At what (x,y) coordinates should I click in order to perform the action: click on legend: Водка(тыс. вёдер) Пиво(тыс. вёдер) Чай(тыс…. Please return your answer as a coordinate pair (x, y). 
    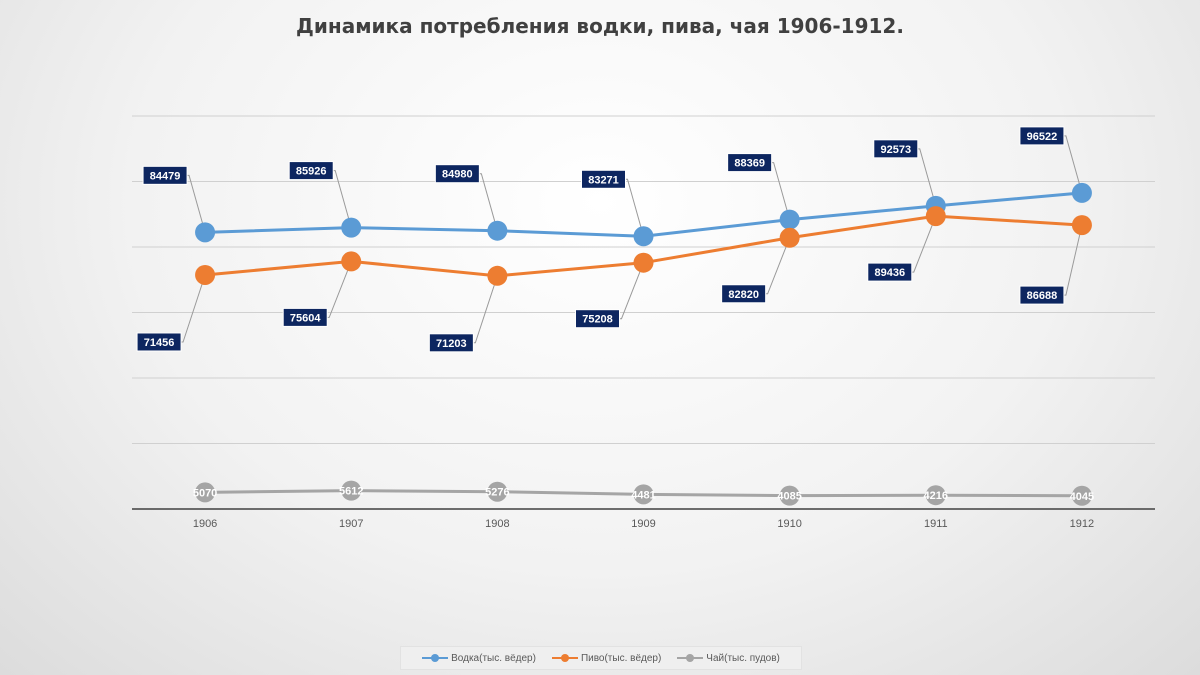
    Looking at the image, I should click on (601, 658).